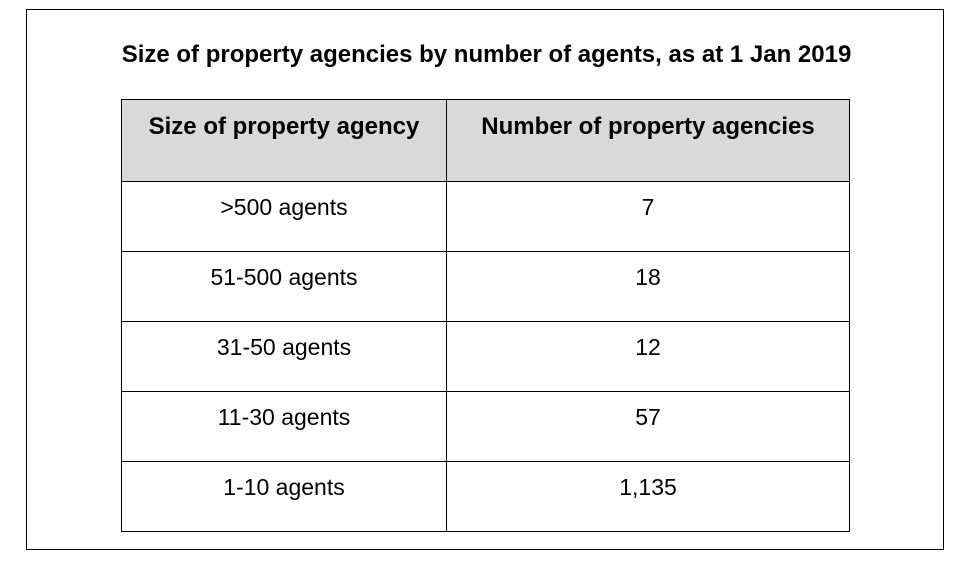 The image size is (973, 565). I want to click on table-row: >500 agents 7, so click(485, 216).